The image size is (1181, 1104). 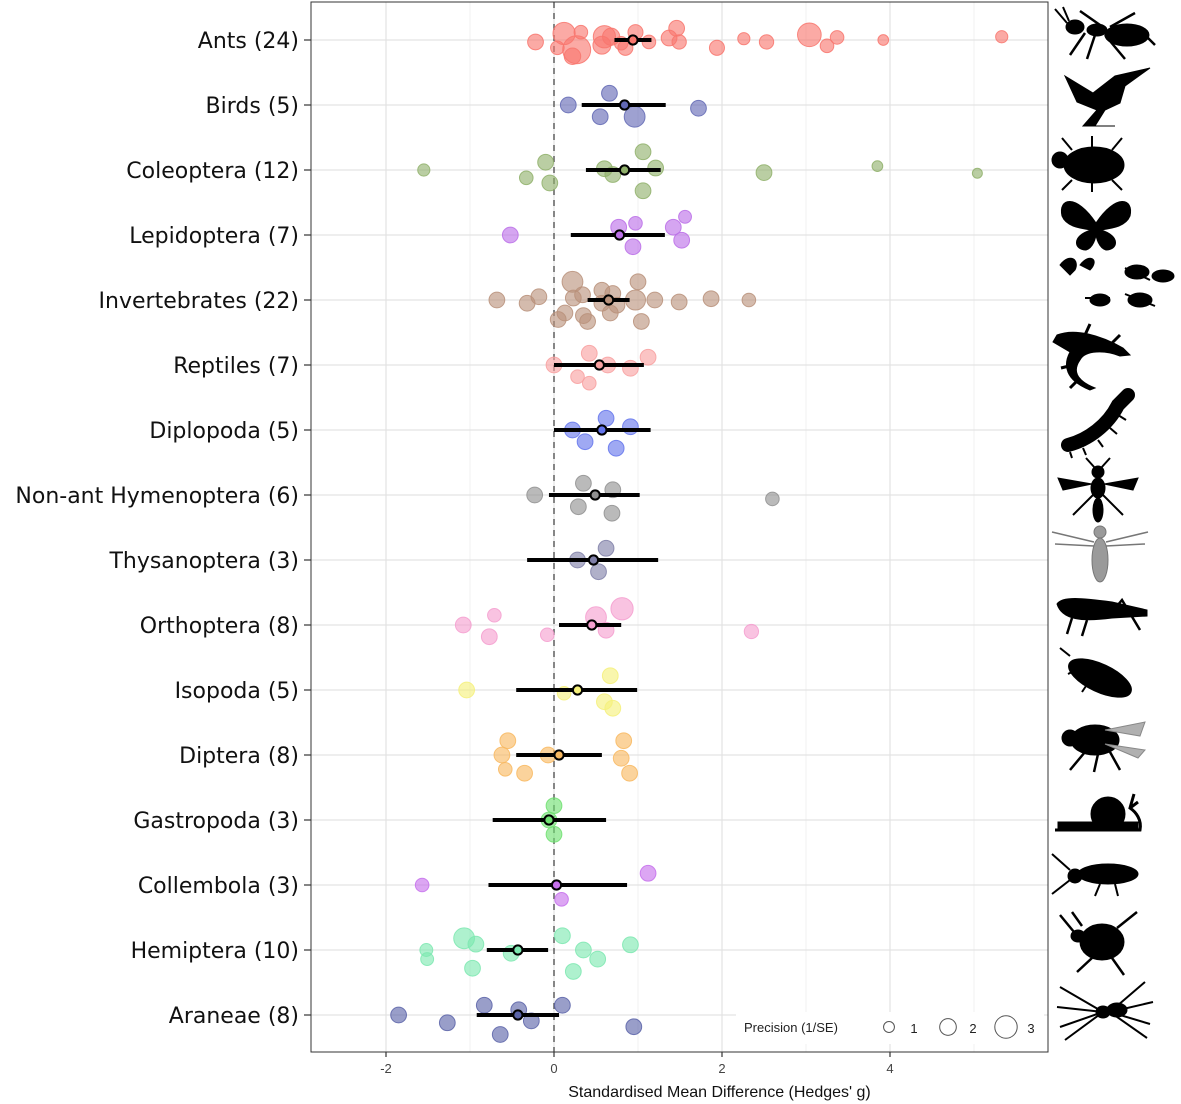 I want to click on x-axis-ticks: -2 0 2 4, so click(x=637, y=1064).